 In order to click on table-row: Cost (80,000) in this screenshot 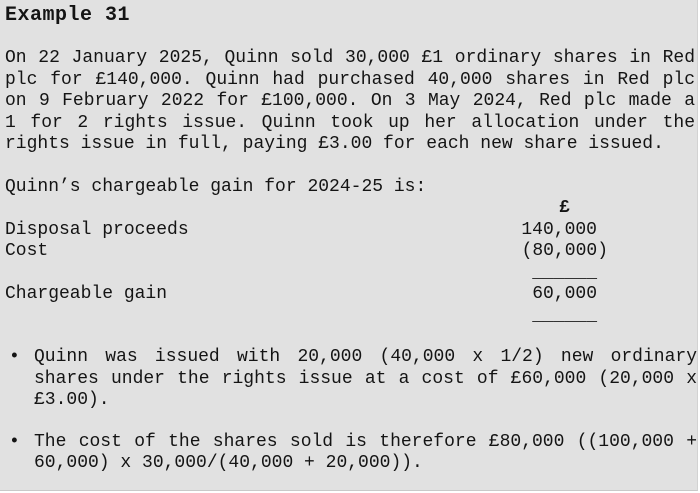, I will do `click(350, 252)`.